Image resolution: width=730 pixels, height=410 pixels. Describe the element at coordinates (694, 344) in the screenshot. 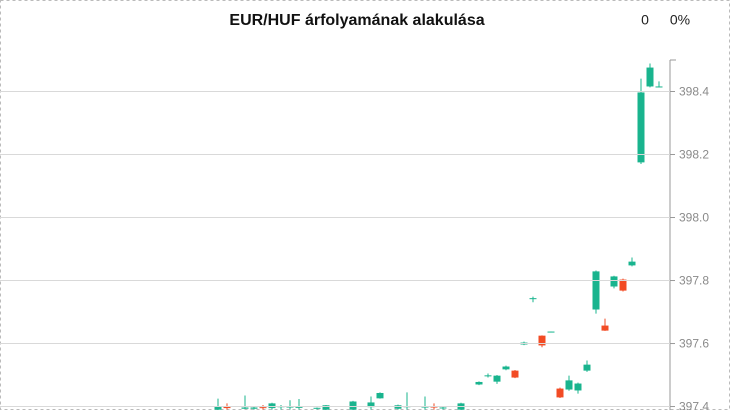

I see `y-tick-label: 397.6` at that location.